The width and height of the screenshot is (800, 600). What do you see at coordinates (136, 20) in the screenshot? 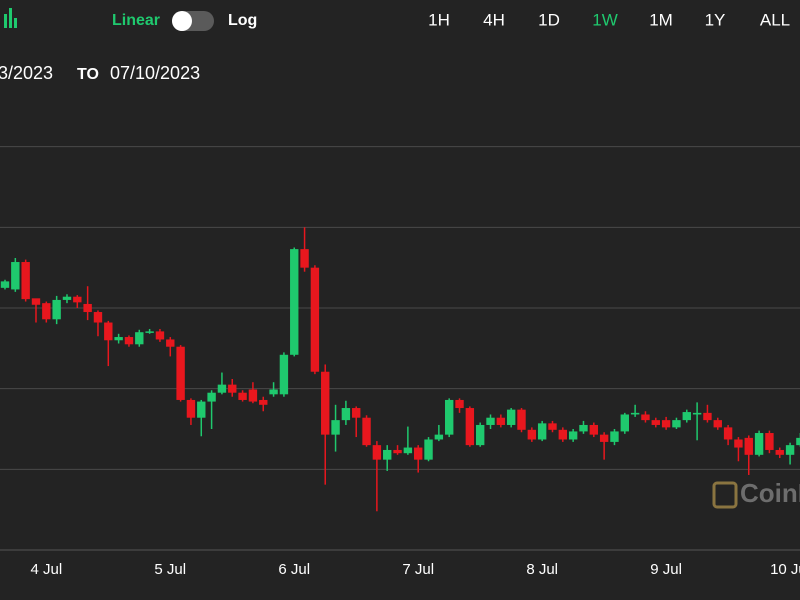
I see `scale-option: Linear` at bounding box center [136, 20].